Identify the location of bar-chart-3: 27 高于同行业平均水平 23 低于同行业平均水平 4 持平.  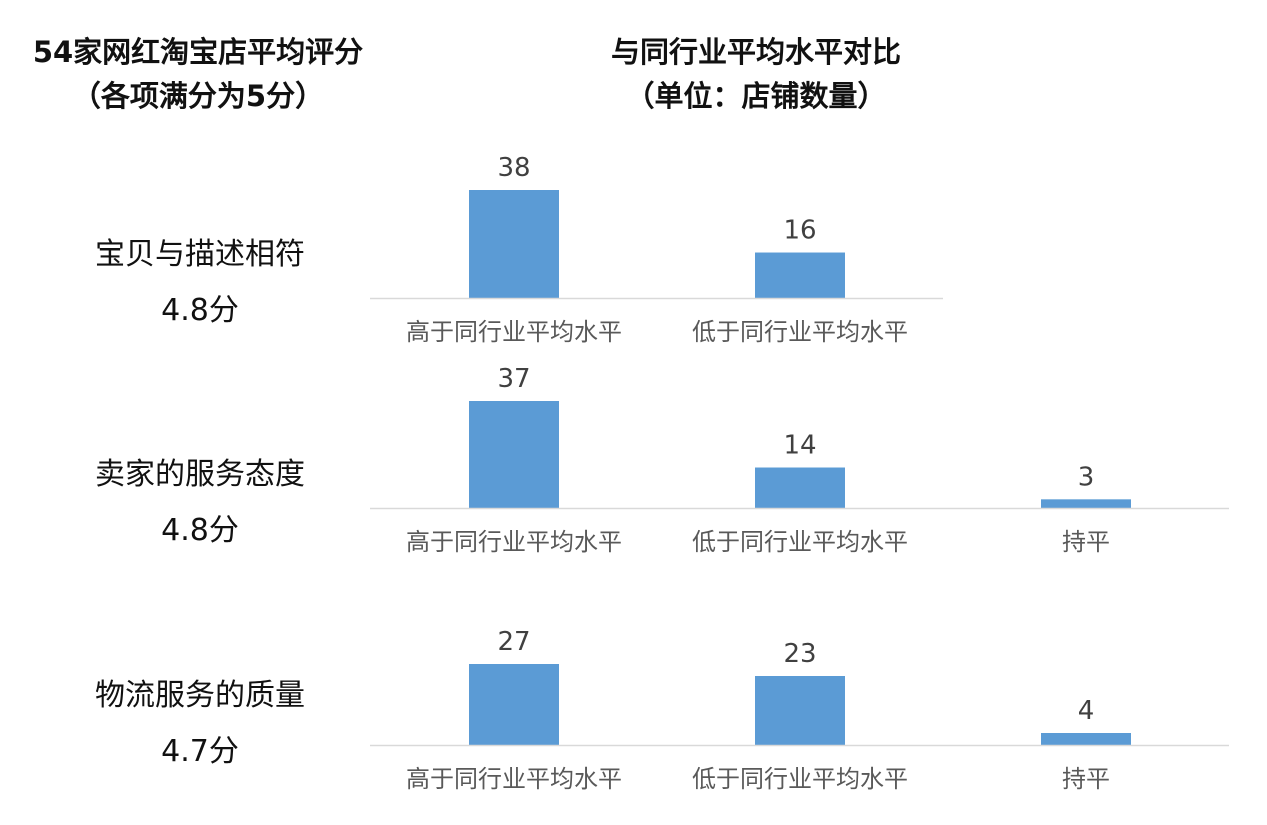
(799, 710).